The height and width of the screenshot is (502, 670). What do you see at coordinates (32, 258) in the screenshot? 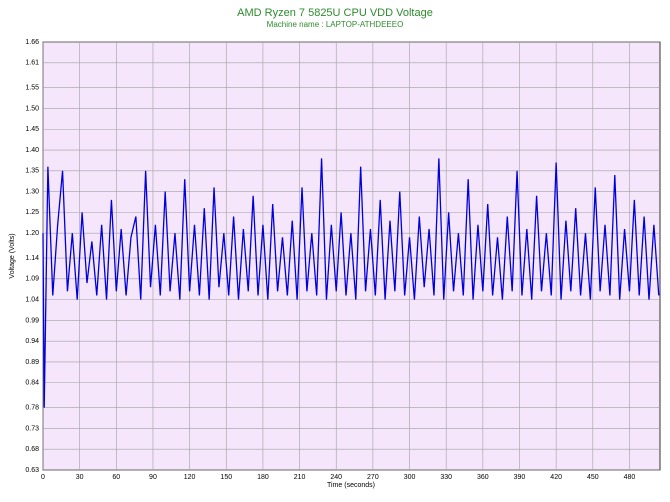
I see `y-tick-label: 1.14` at bounding box center [32, 258].